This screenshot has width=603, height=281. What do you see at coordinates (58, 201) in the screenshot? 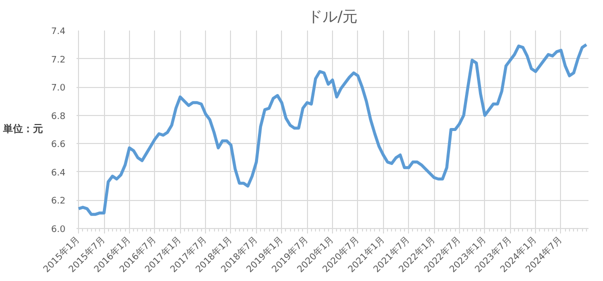
I see `y-tick-label: 6.2` at bounding box center [58, 201].